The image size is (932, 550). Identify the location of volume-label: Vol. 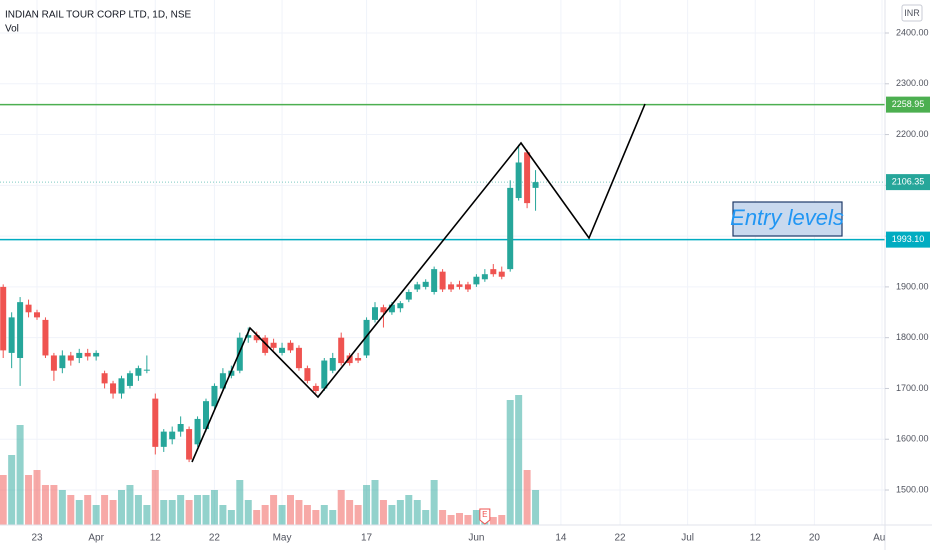
(12, 29).